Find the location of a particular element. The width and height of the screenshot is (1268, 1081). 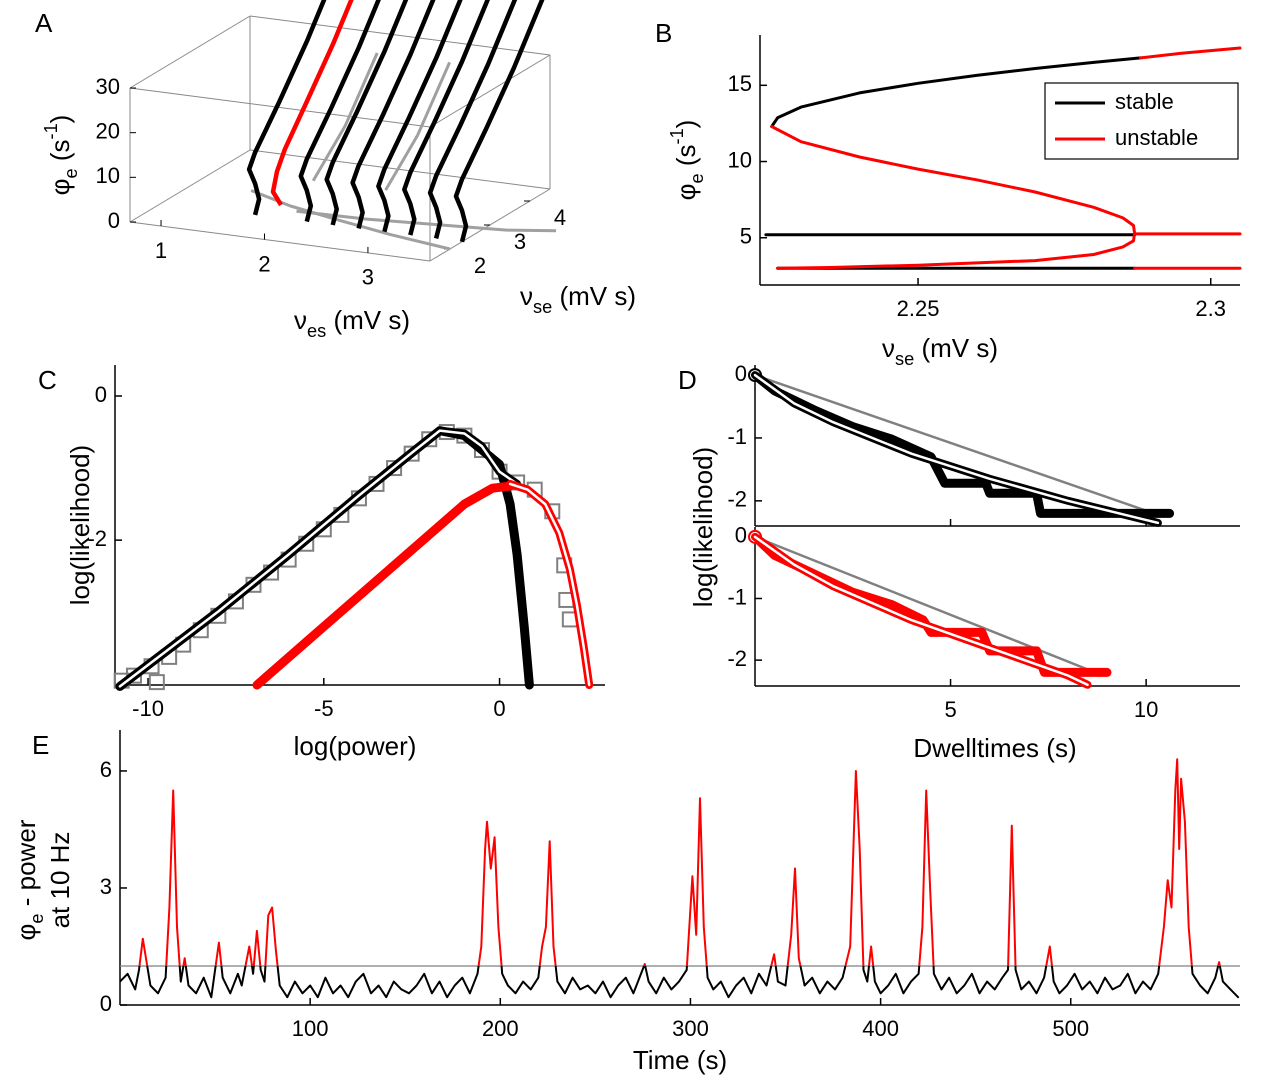

x-tick-label: 200 is located at coordinates (500, 1028).